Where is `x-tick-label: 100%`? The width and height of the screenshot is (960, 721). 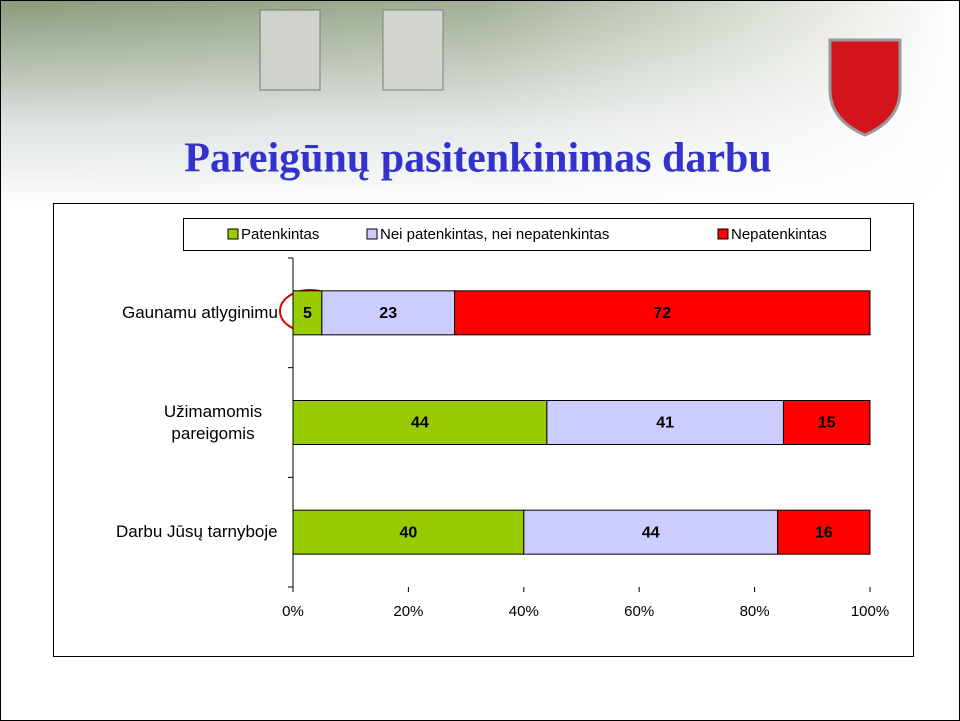
x-tick-label: 100% is located at coordinates (870, 611).